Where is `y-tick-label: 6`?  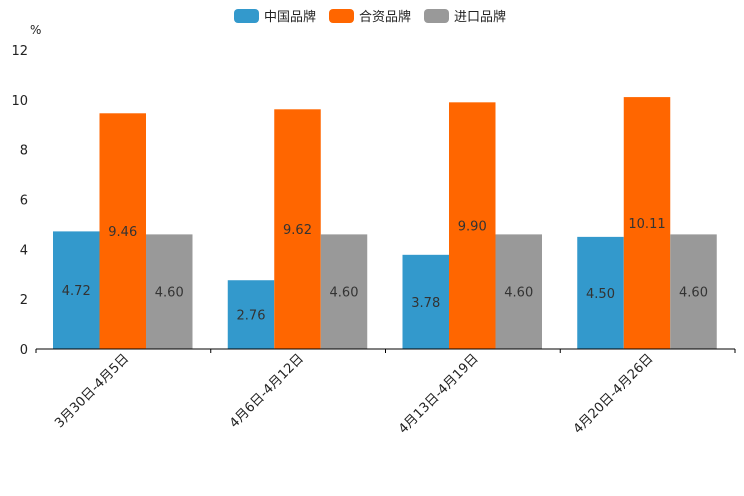 y-tick-label: 6 is located at coordinates (24, 201).